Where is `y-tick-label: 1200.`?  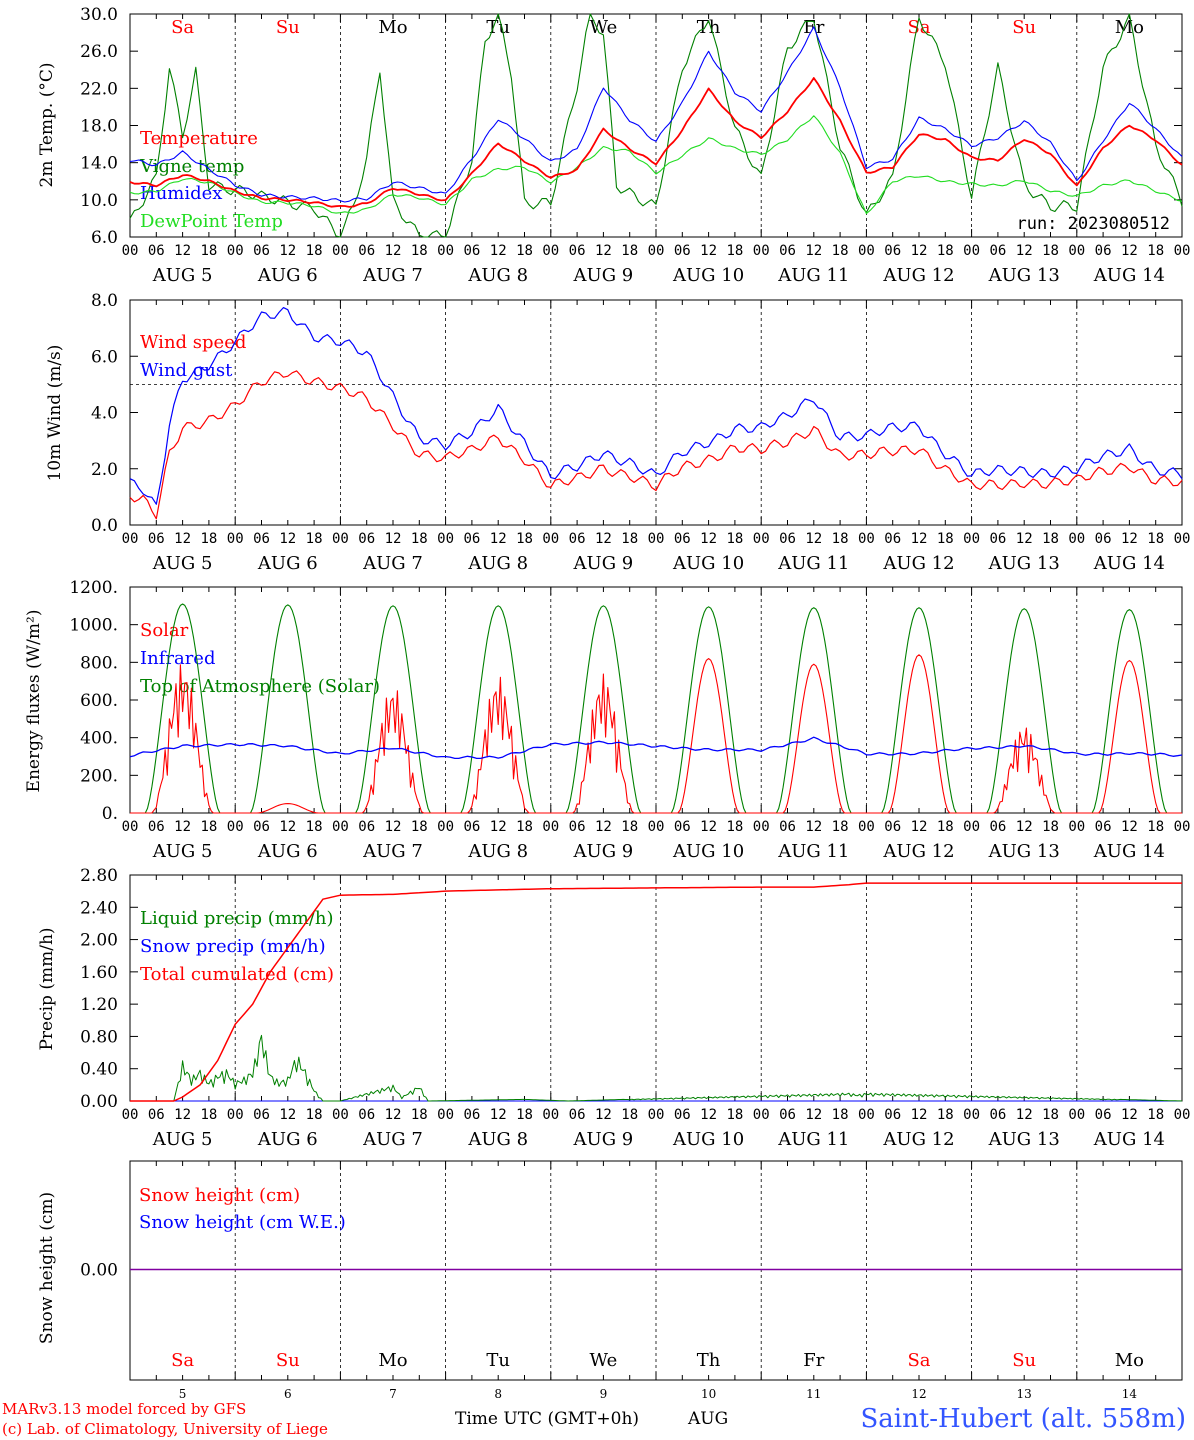
y-tick-label: 1200. is located at coordinates (93, 588).